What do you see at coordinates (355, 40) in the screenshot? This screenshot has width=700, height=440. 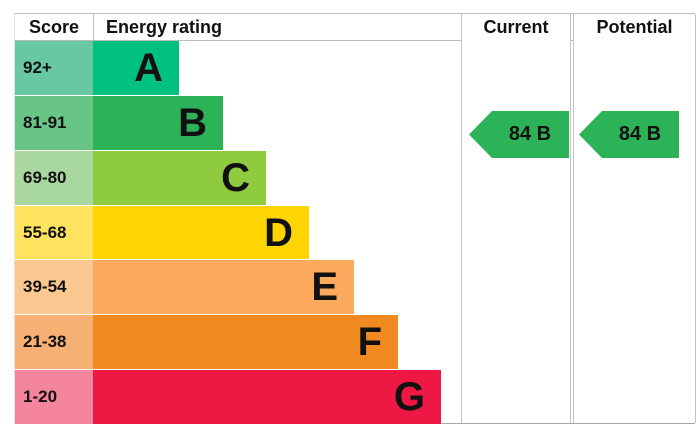 I see `header-underline` at bounding box center [355, 40].